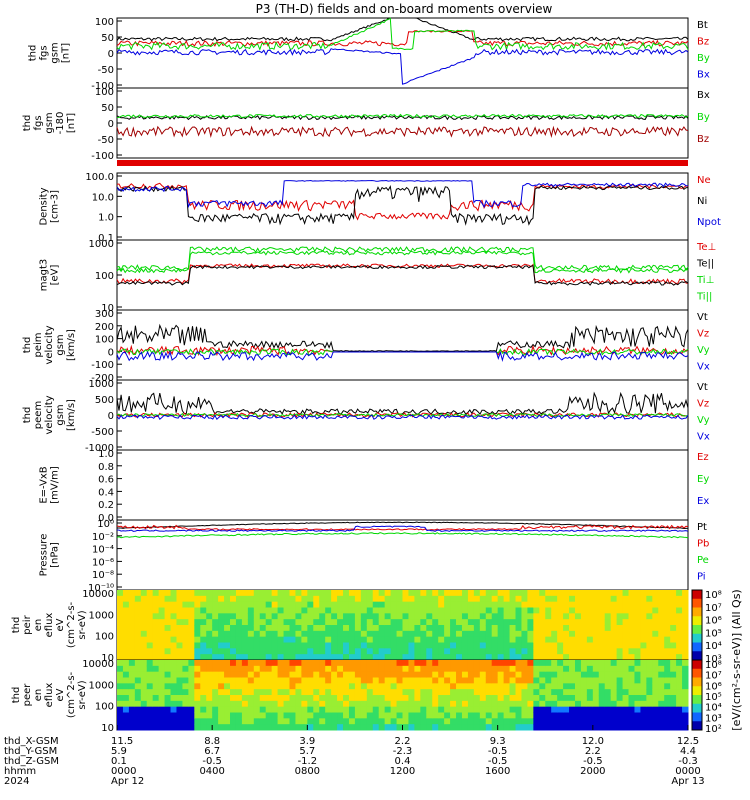 The image size is (750, 800). Describe the element at coordinates (702, 25) in the screenshot. I see `legend-Bt: Bt` at that location.